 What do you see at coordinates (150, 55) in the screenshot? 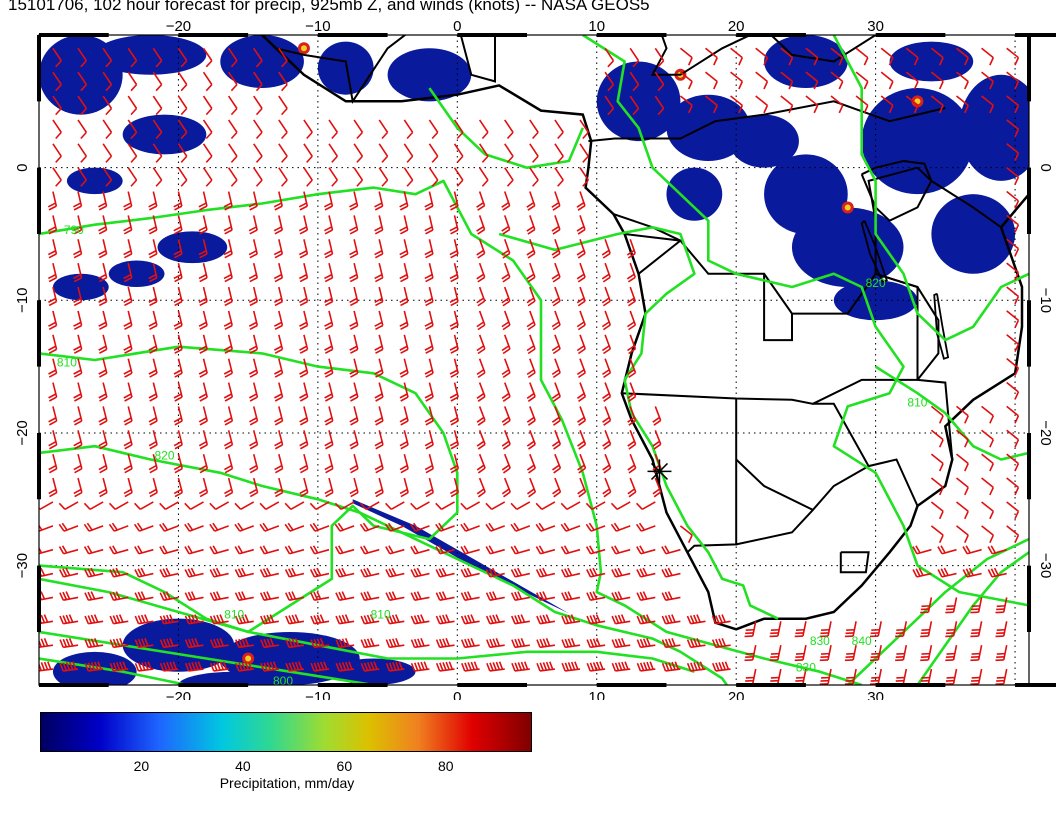
I see `precip-area` at bounding box center [150, 55].